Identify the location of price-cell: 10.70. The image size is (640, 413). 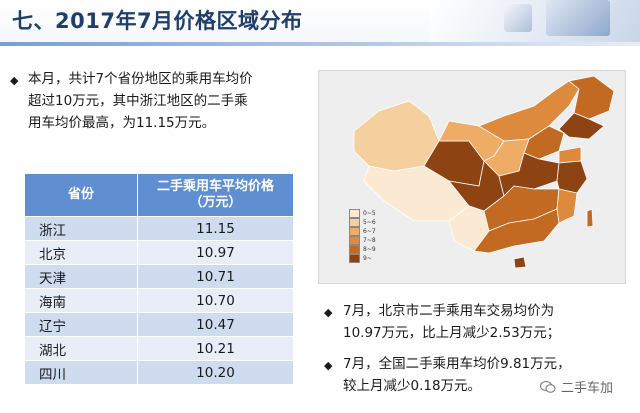
(215, 300).